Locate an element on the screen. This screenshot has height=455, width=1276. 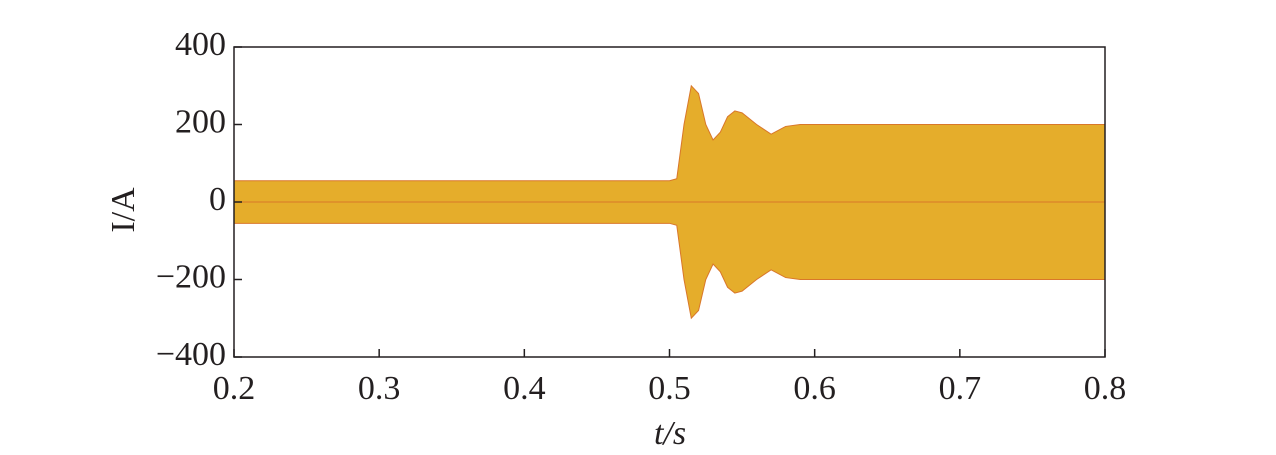
y-tick-label: −400 is located at coordinates (191, 354).